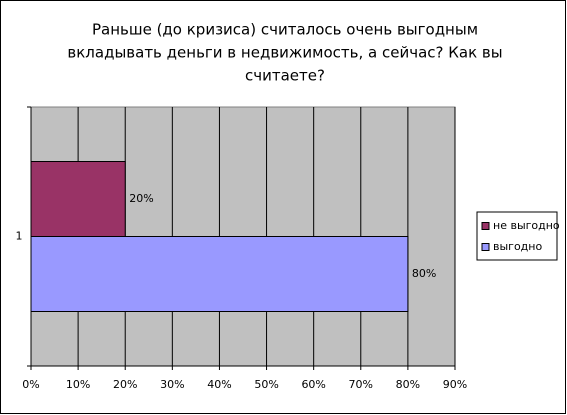 Image resolution: width=567 pixels, height=415 pixels. What do you see at coordinates (172, 384) in the screenshot?
I see `x-tick-label: 30%` at bounding box center [172, 384].